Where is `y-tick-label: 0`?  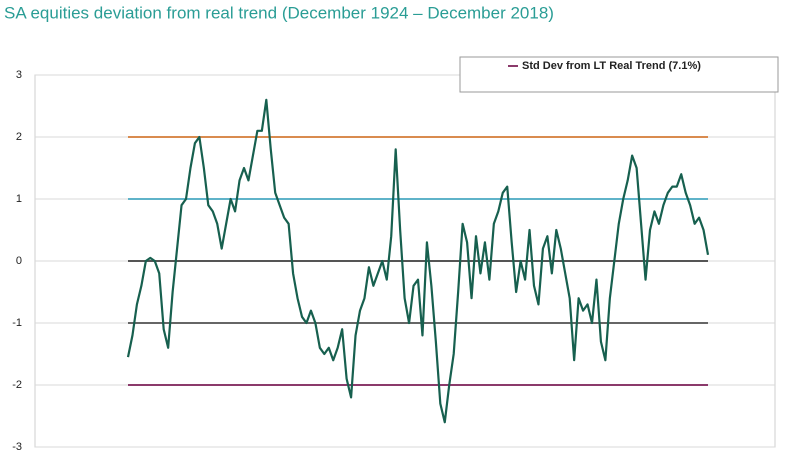
y-tick-label: 0 is located at coordinates (19, 261).